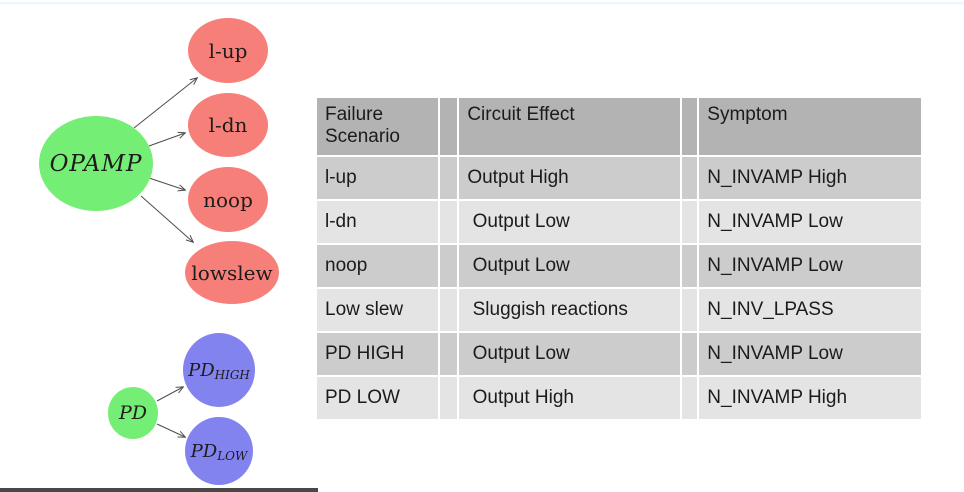  I want to click on table-row: l-up Output High N_INVAMP High, so click(618, 178).